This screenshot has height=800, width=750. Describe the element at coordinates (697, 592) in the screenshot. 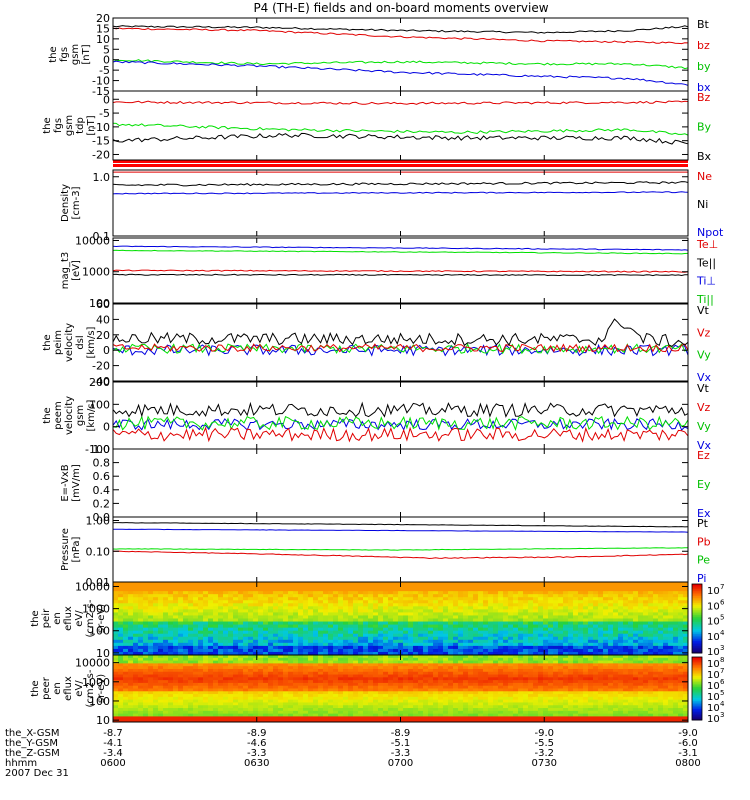

I see `colorbar-segment` at that location.